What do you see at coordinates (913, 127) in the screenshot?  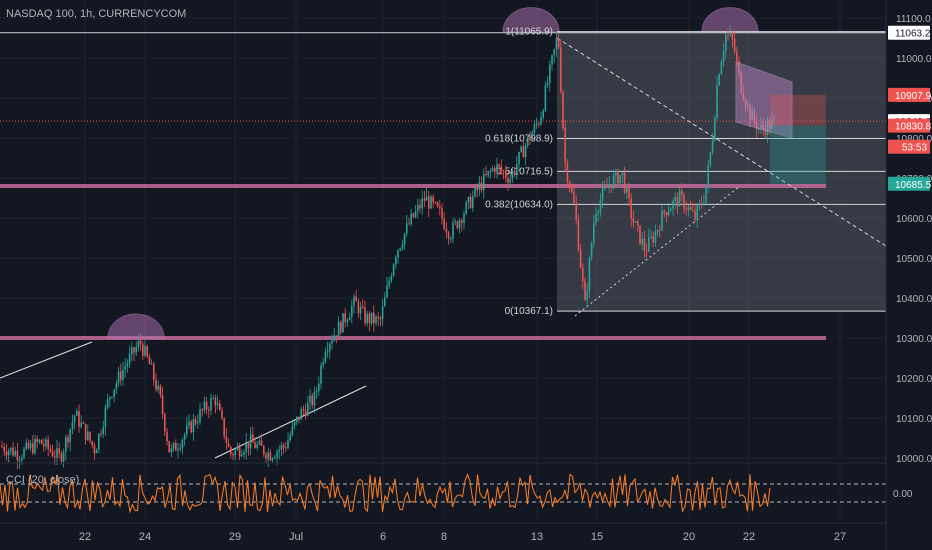 I see `price-tag-label: 10830.8` at bounding box center [913, 127].